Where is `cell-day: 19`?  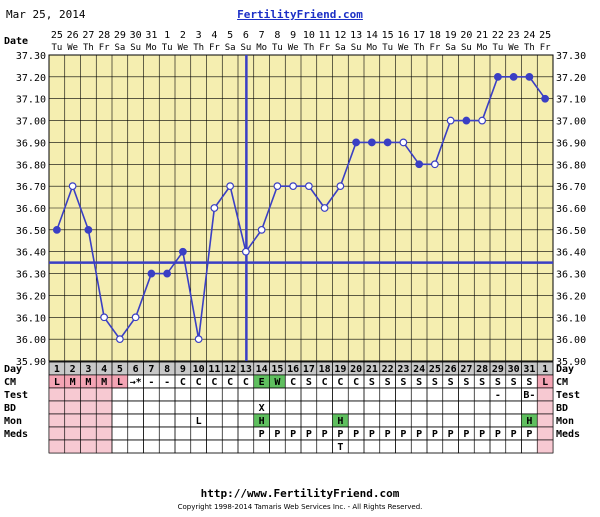
cell-day: 19 is located at coordinates (340, 369).